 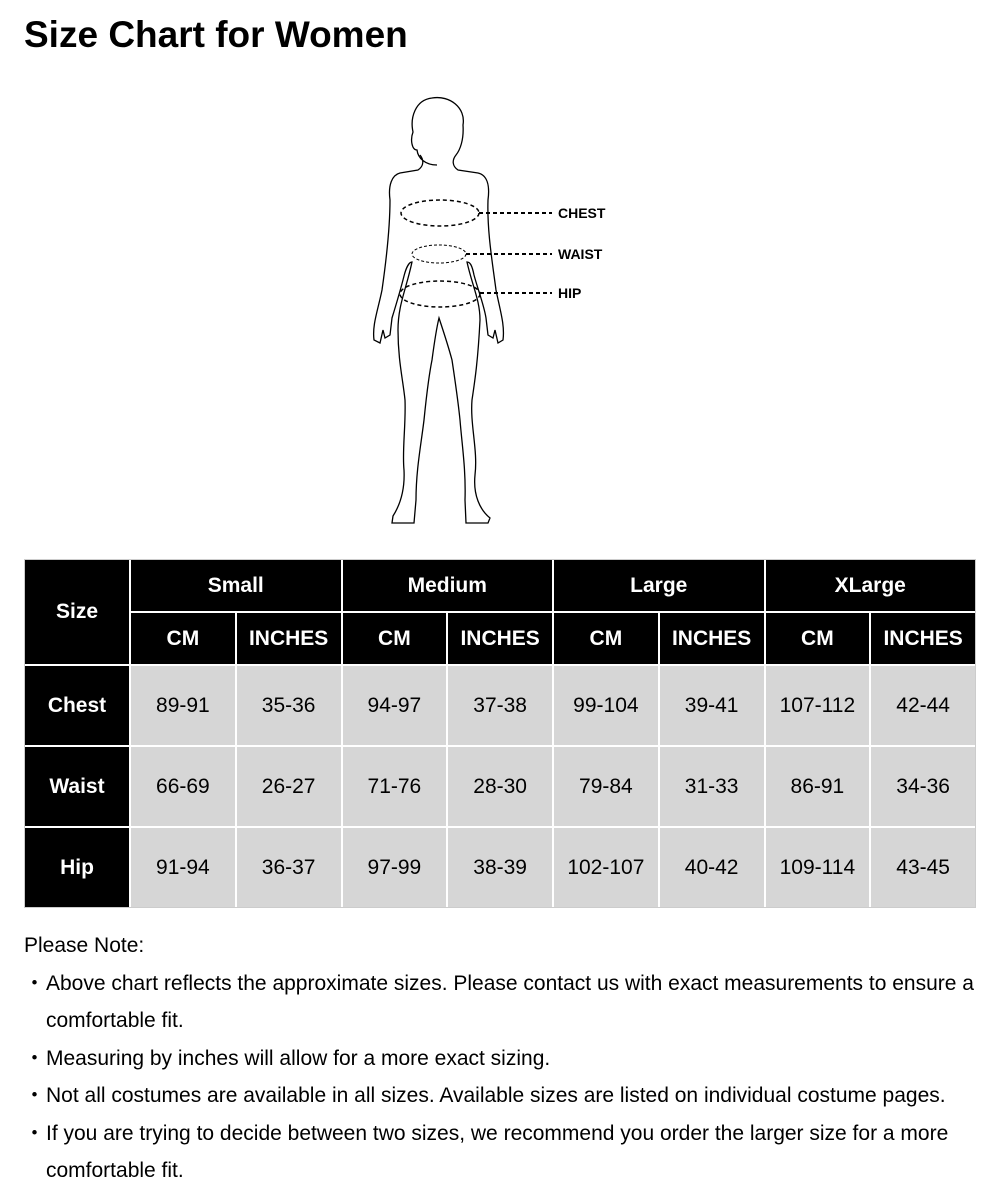 What do you see at coordinates (183, 867) in the screenshot?
I see `table-cell: 91-94` at bounding box center [183, 867].